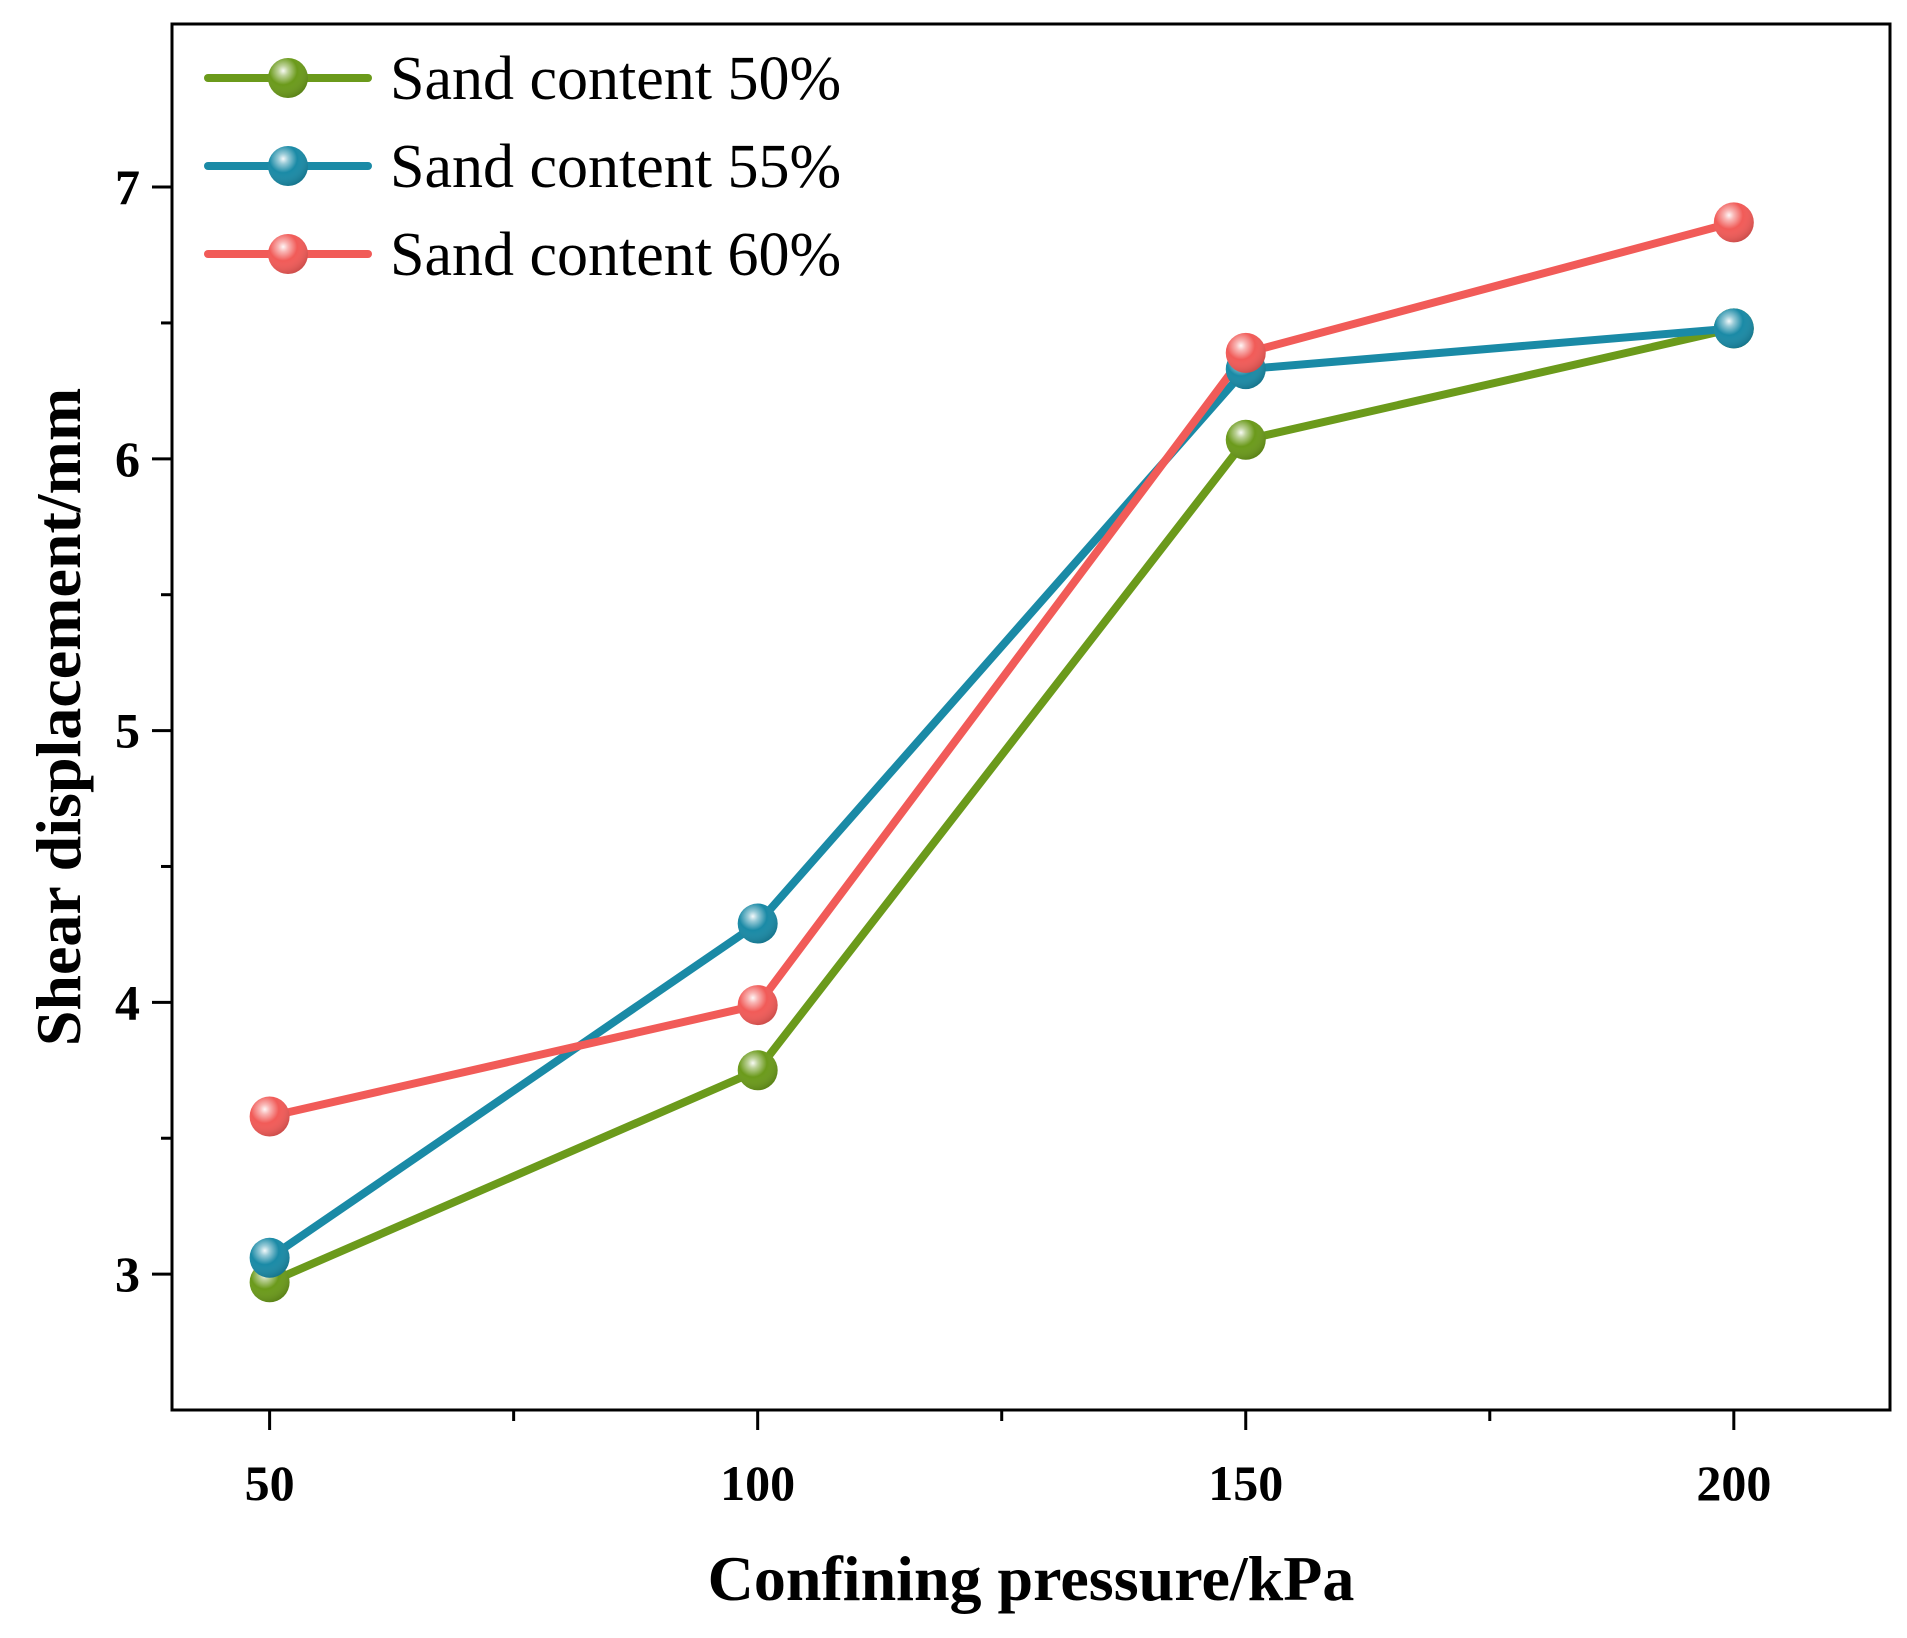 Image resolution: width=1907 pixels, height=1638 pixels. Describe the element at coordinates (127, 1274) in the screenshot. I see `y-tick-label: 3` at that location.